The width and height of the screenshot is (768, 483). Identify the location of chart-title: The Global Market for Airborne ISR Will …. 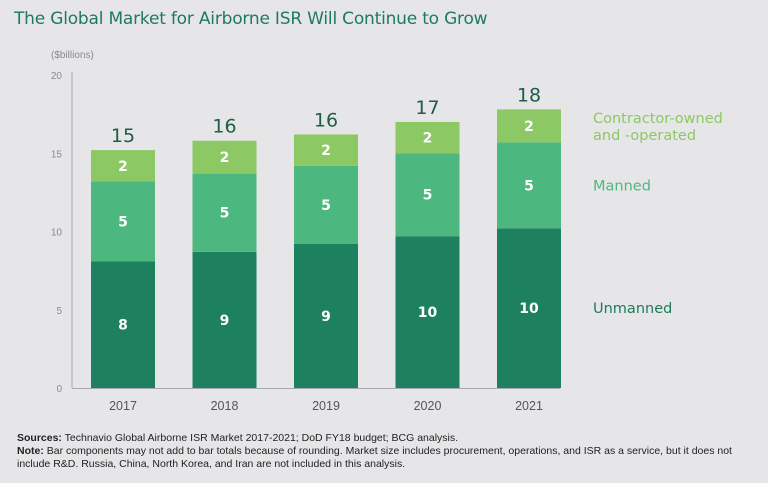
(251, 19).